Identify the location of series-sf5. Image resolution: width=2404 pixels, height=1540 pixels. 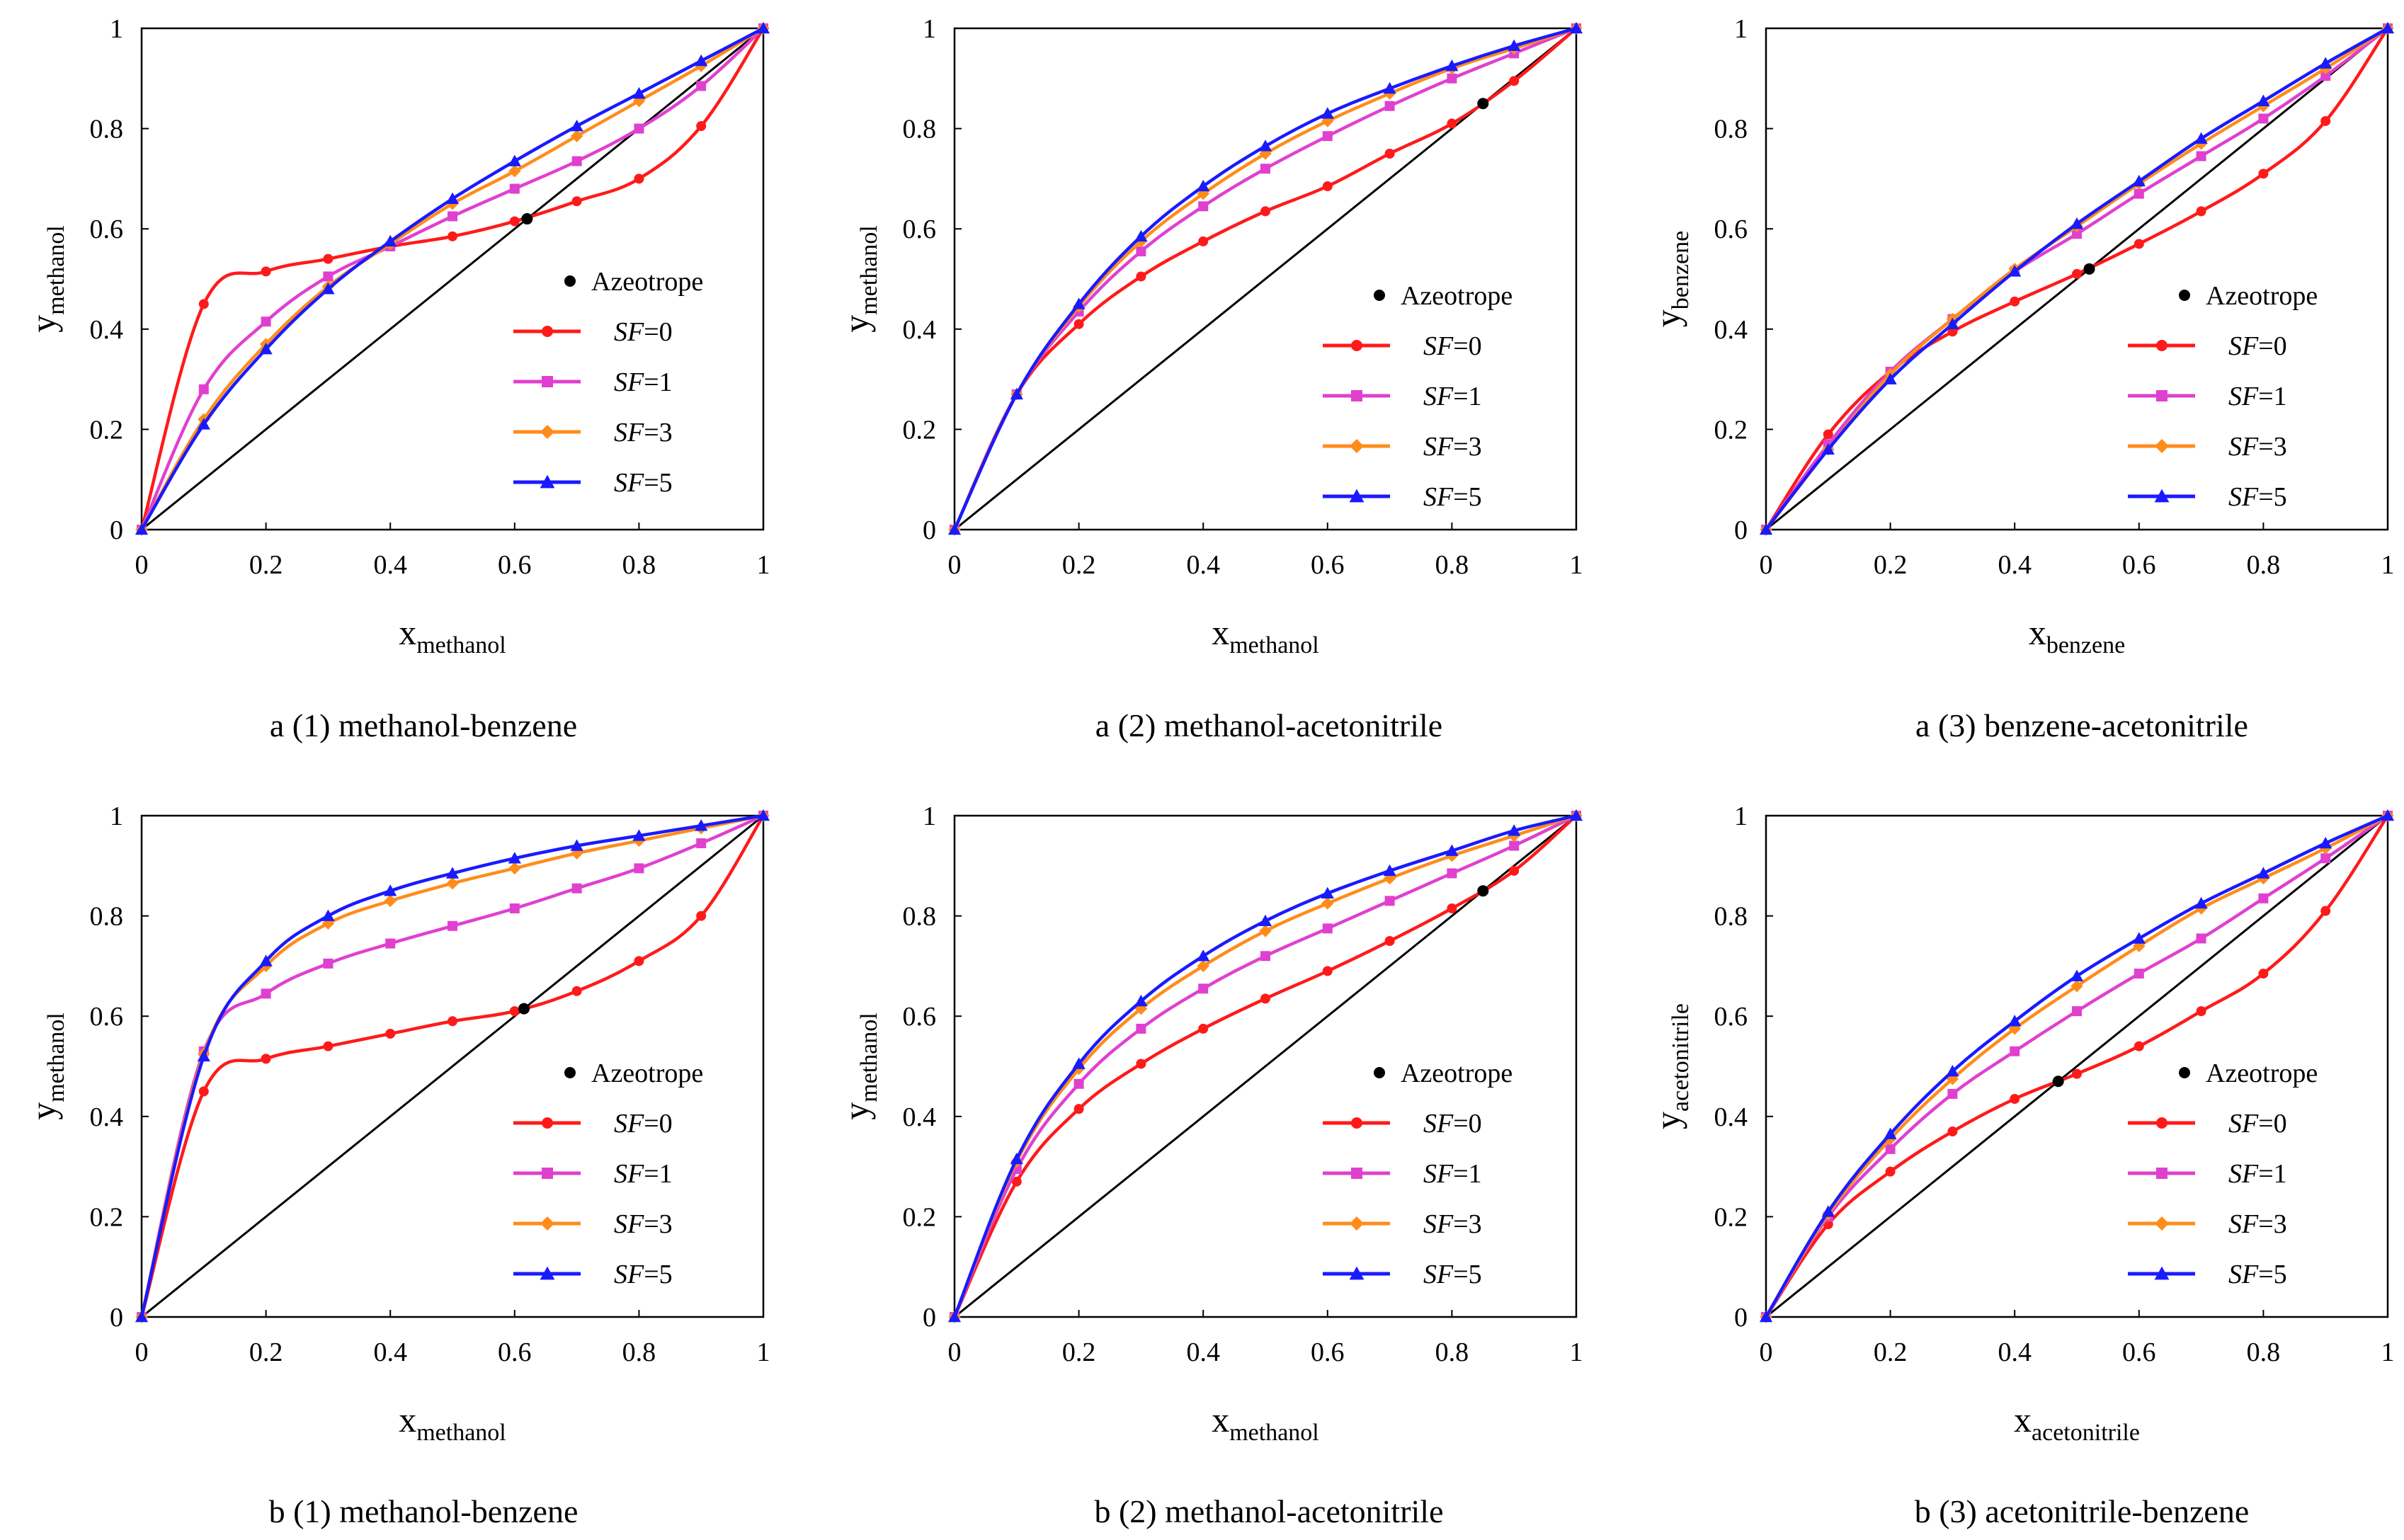
(1265, 1066).